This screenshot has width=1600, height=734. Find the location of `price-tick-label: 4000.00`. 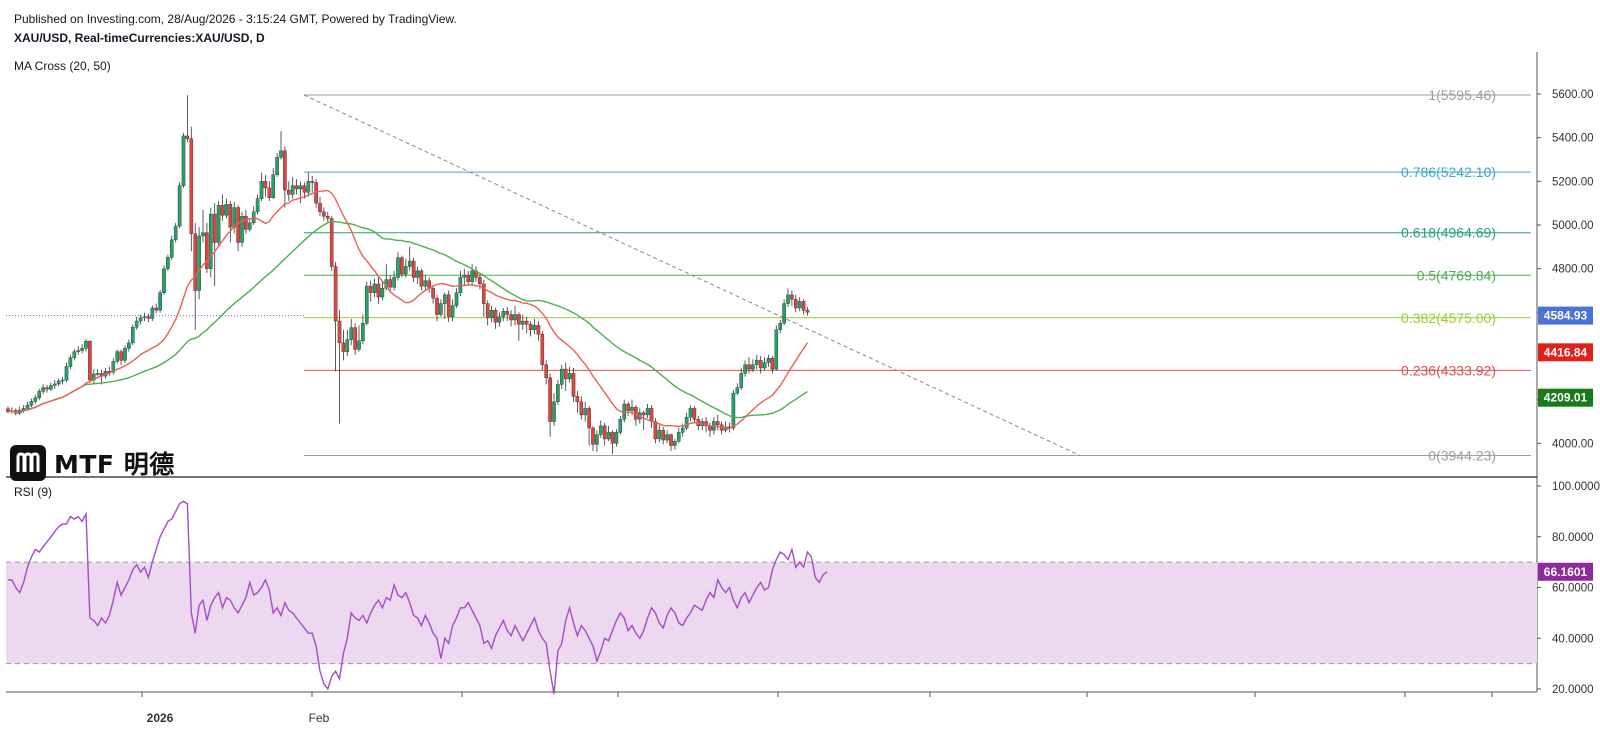

price-tick-label: 4000.00 is located at coordinates (1573, 444).